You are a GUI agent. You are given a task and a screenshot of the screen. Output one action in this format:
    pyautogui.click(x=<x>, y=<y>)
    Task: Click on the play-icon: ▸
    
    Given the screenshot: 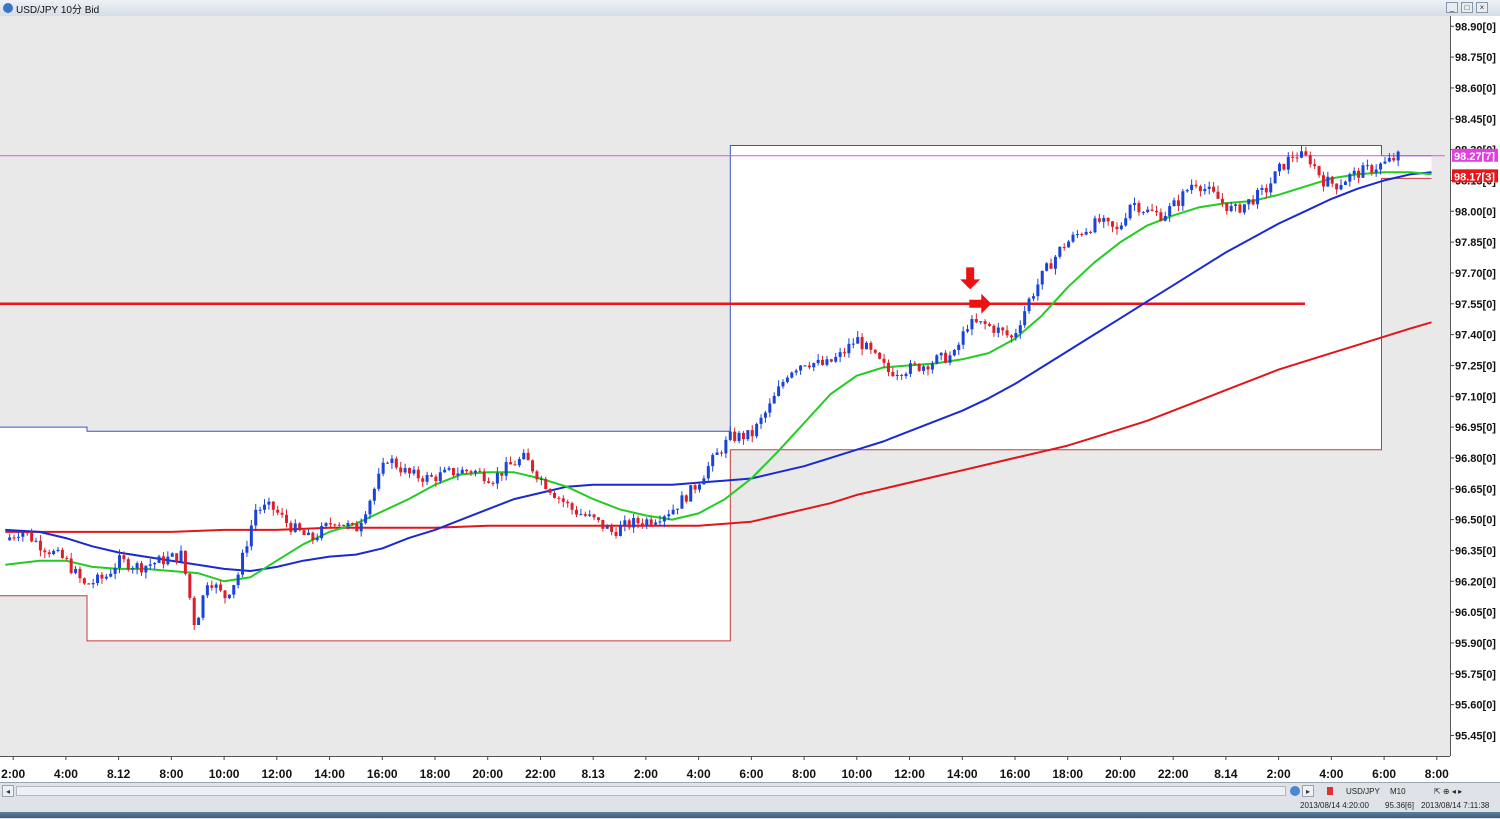 What is the action you would take?
    pyautogui.click(x=1308, y=791)
    